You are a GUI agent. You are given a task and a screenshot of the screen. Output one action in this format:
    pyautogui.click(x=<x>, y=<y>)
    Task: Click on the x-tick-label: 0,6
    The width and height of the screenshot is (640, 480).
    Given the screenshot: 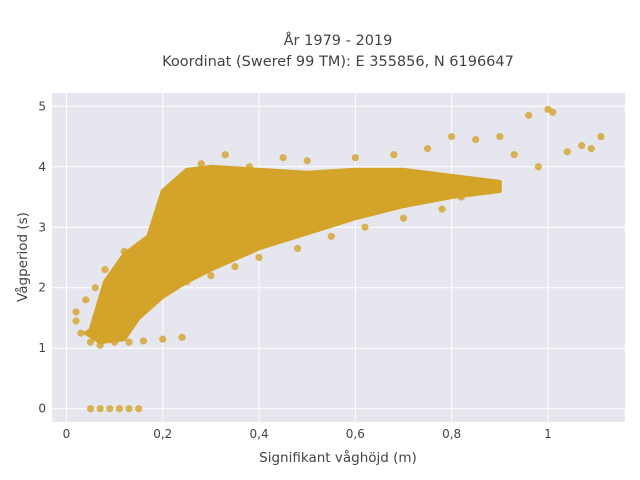 What is the action you would take?
    pyautogui.click(x=355, y=434)
    